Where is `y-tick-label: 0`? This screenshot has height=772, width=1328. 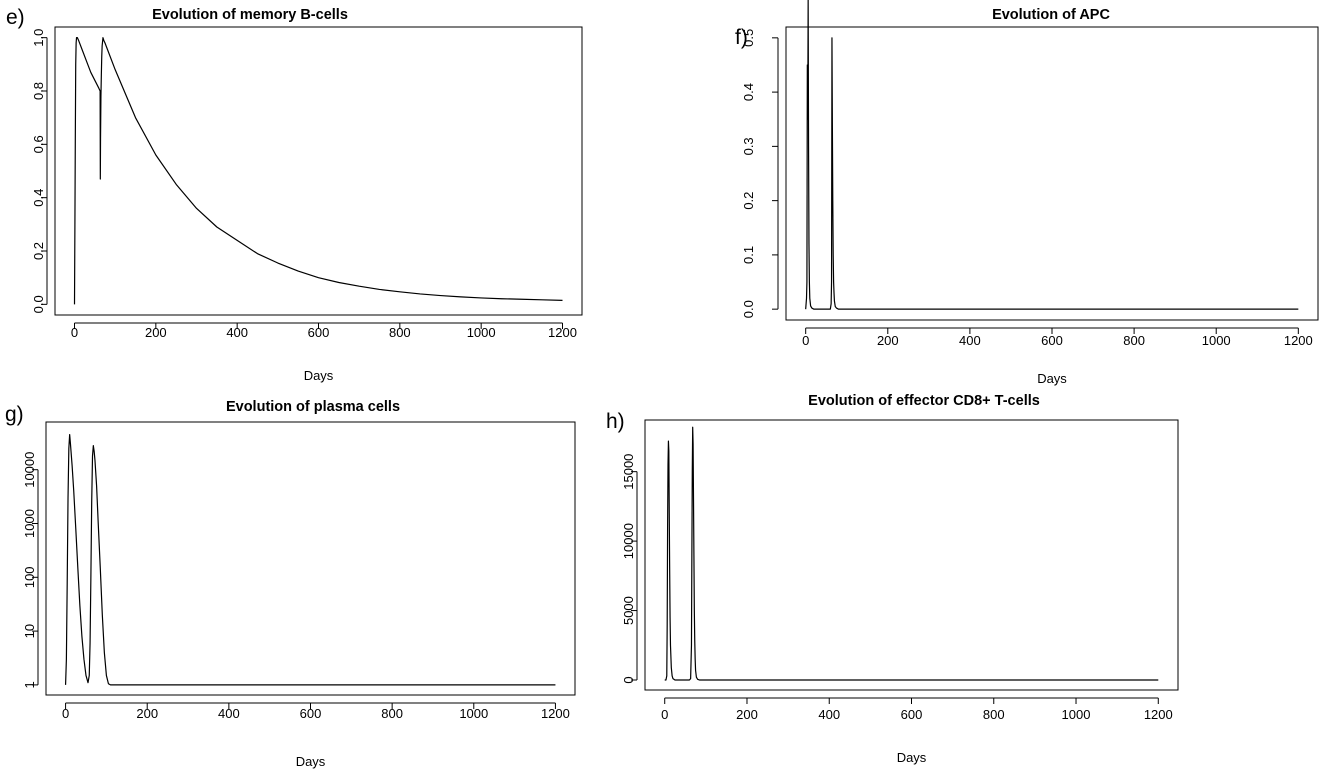 y-tick-label: 0 is located at coordinates (628, 679).